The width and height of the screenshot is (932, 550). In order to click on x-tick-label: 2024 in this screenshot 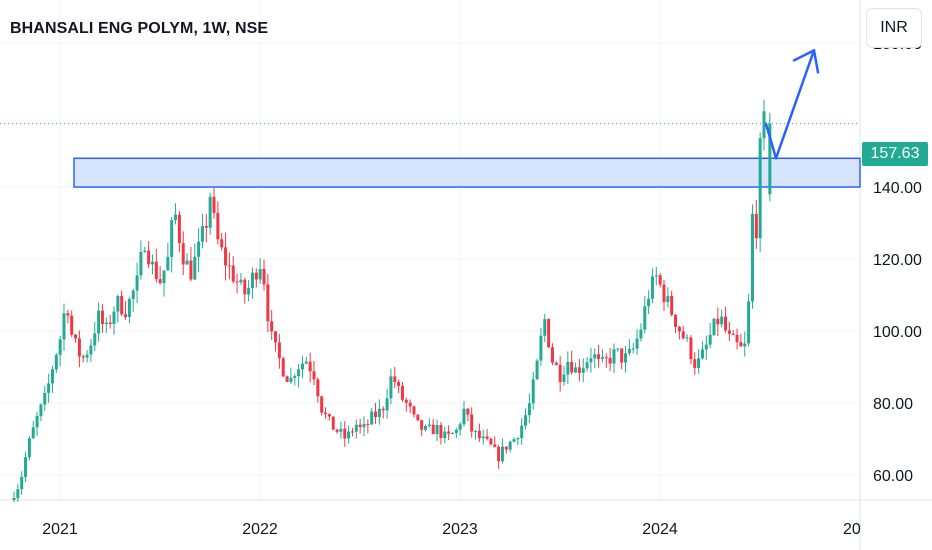, I will do `click(660, 529)`.